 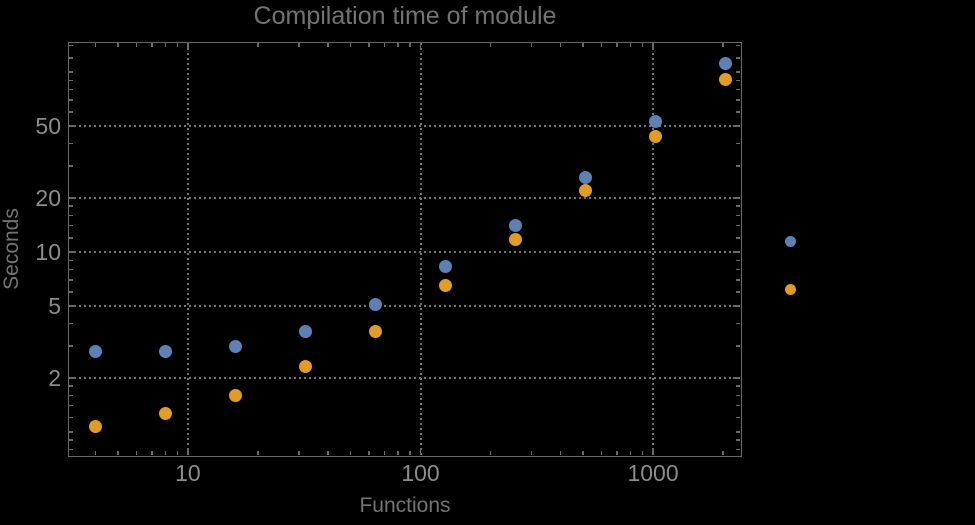 What do you see at coordinates (420, 473) in the screenshot?
I see `x-tick-label: 100` at bounding box center [420, 473].